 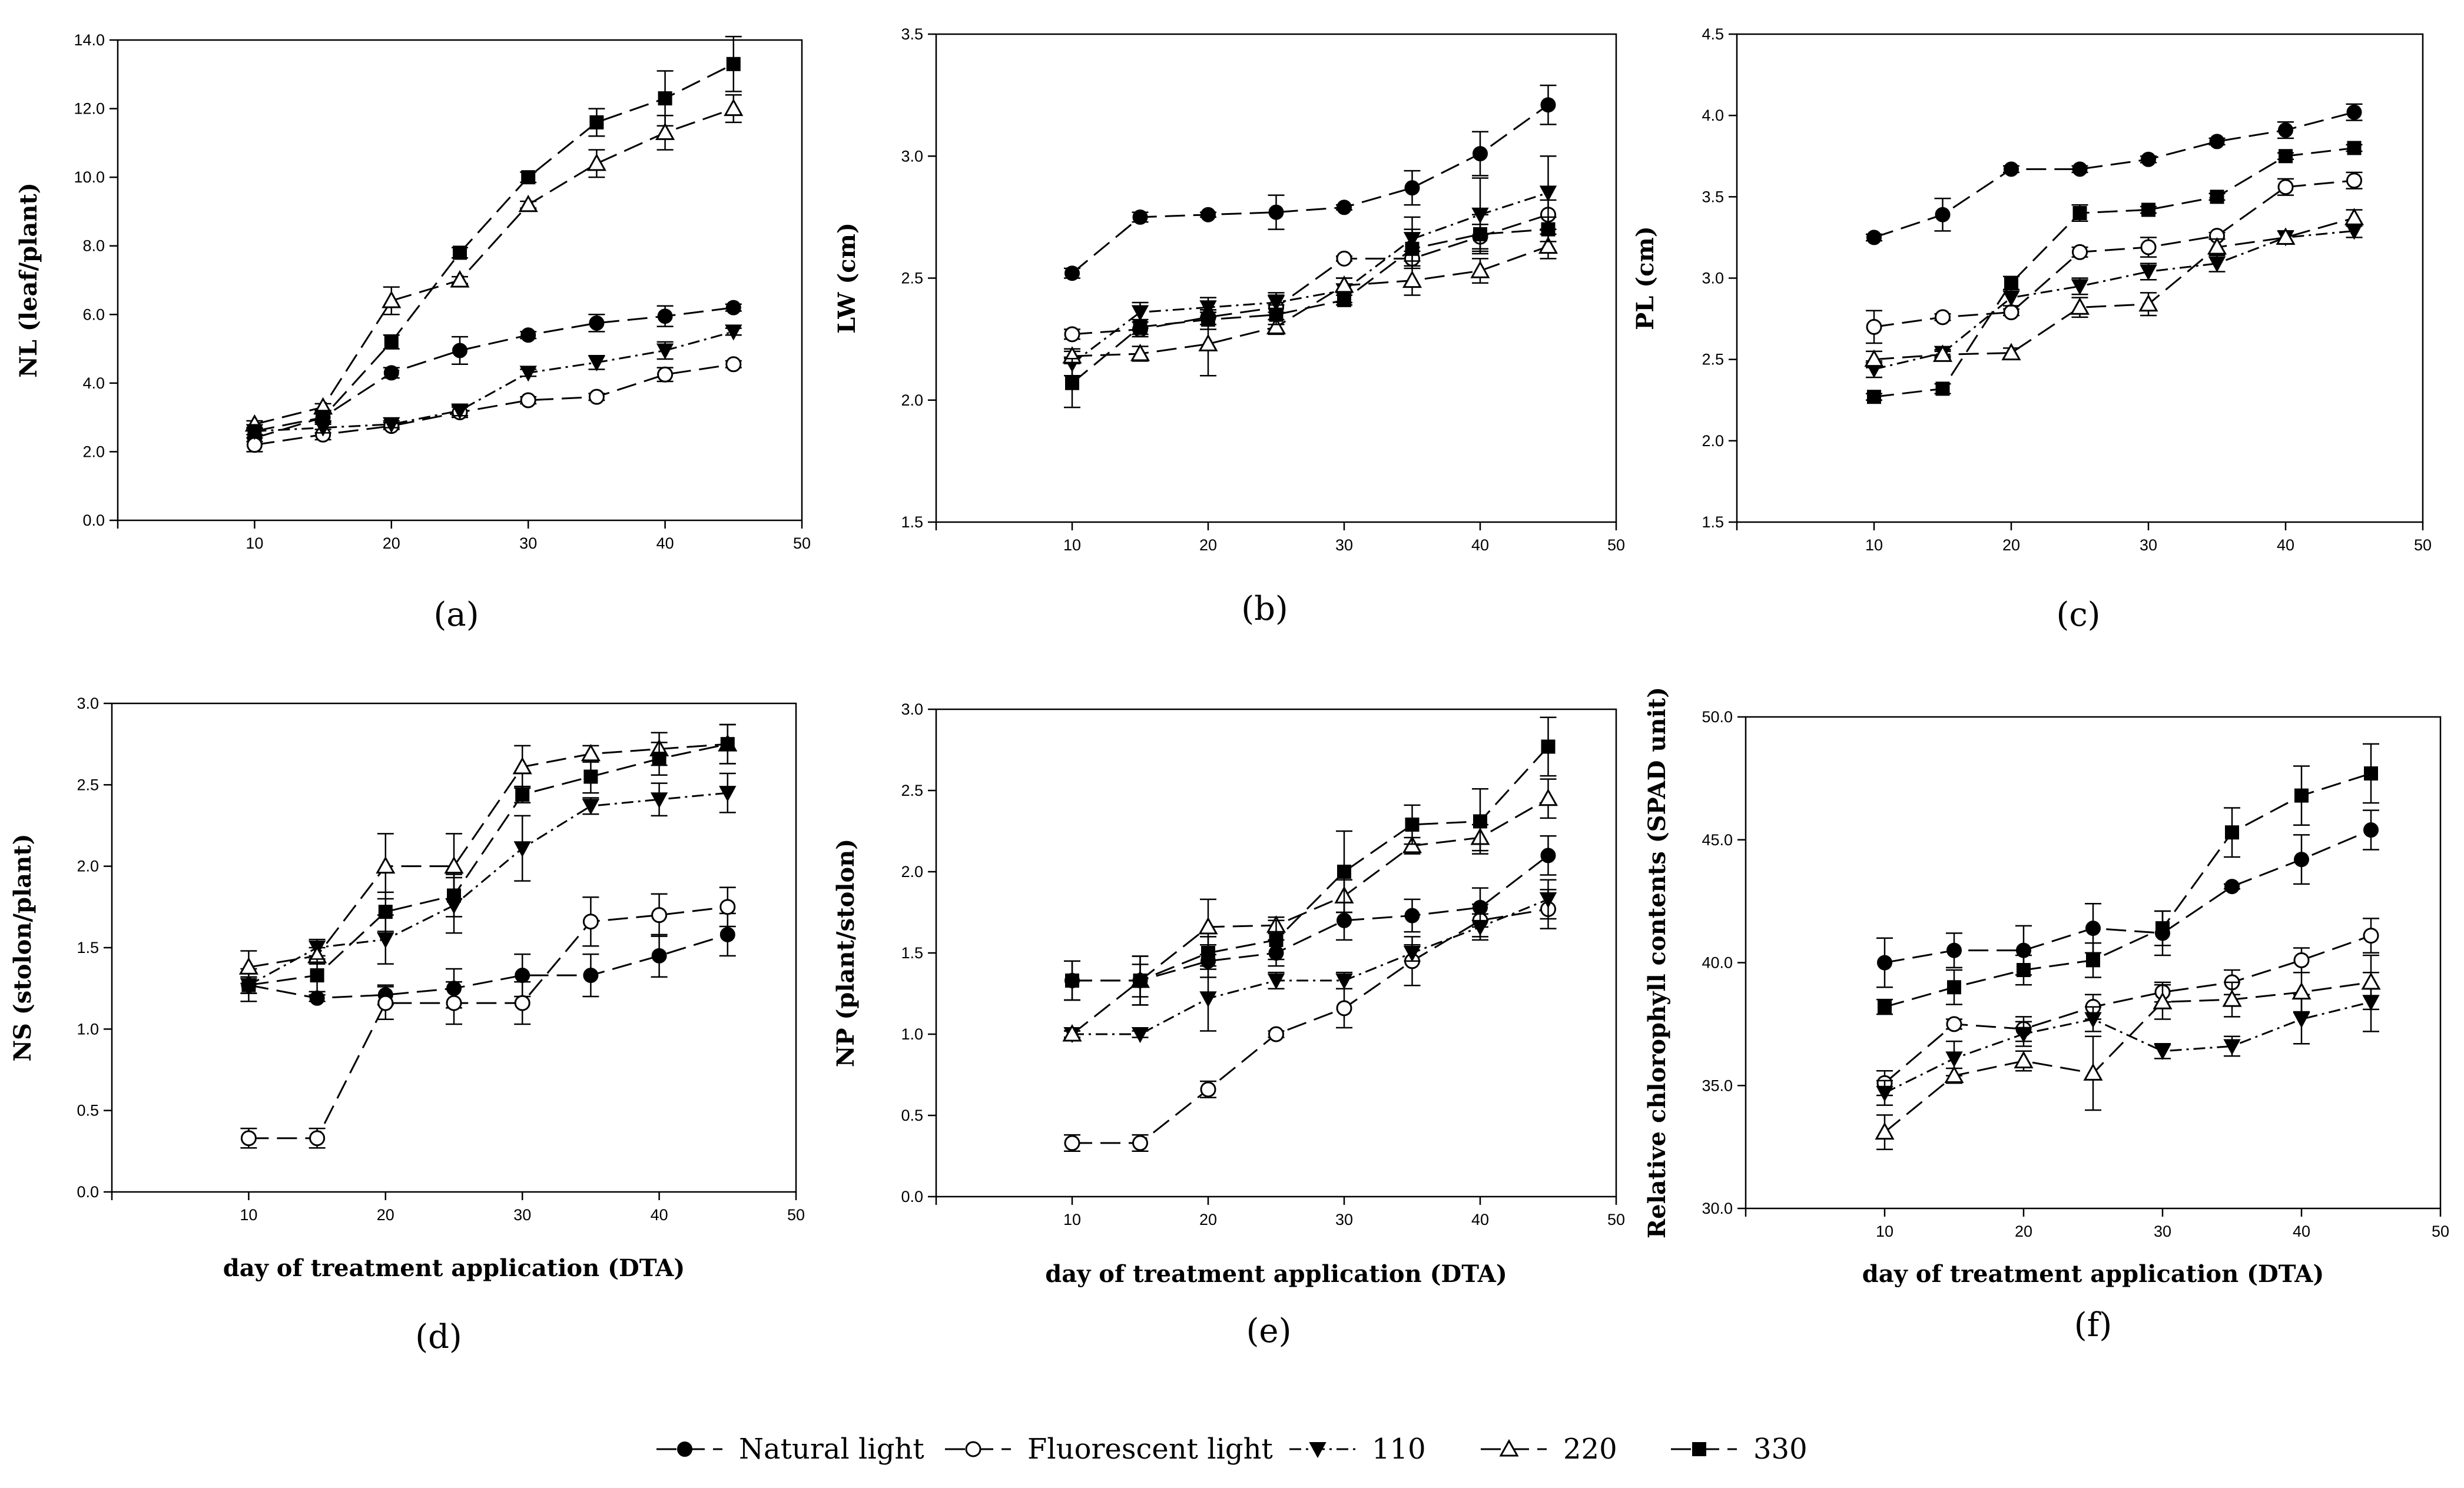 What do you see at coordinates (1399, 1449) in the screenshot?
I see `legend-label: 110` at bounding box center [1399, 1449].